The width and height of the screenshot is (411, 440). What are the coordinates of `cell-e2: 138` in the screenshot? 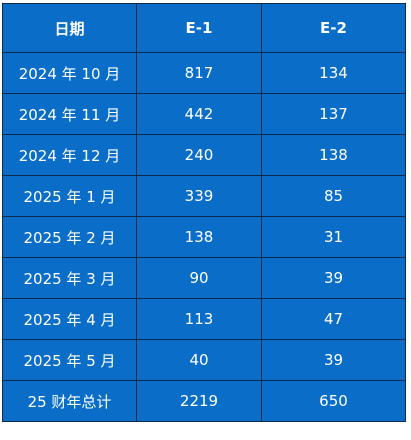 It's located at (333, 155).